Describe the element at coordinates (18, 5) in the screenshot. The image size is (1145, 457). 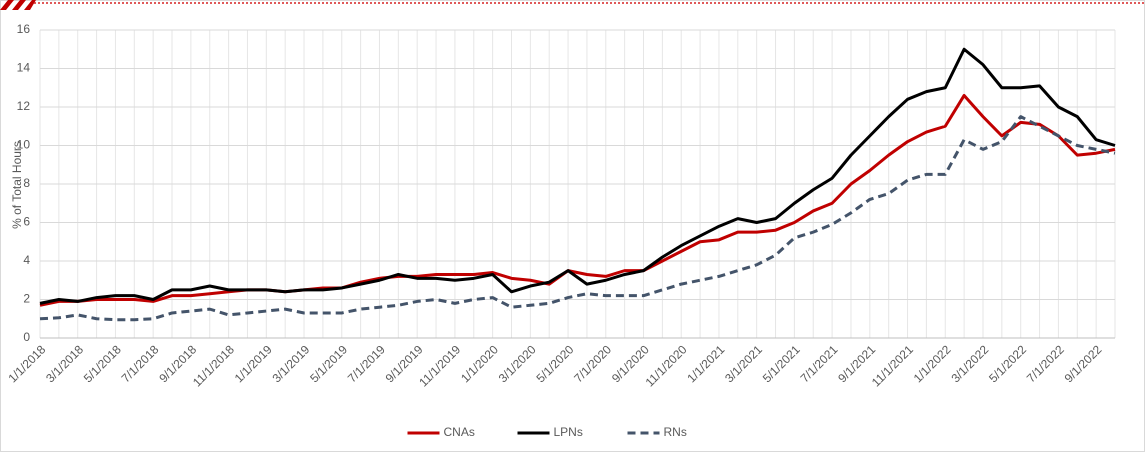
I see `corner-decoration` at that location.